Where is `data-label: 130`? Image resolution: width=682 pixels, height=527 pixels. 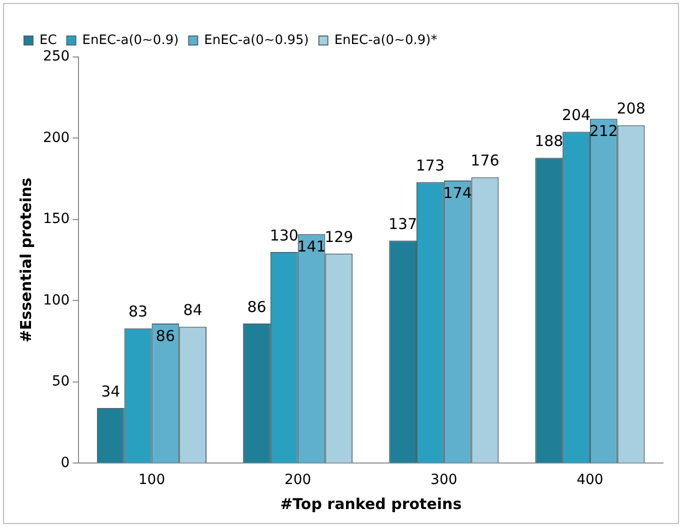 data-label: 130 is located at coordinates (284, 235).